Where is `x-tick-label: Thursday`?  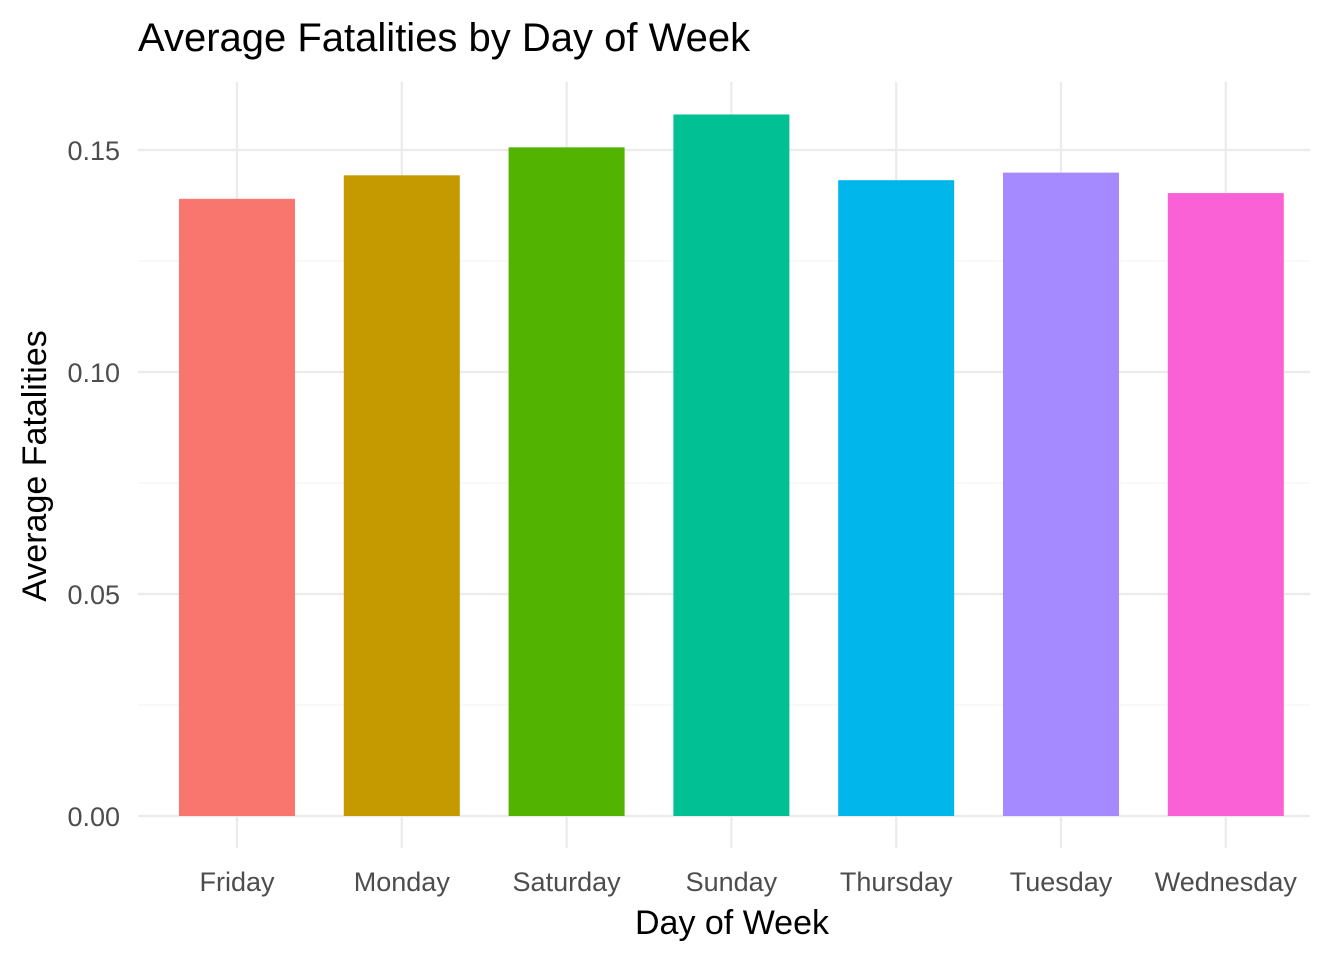 x-tick-label: Thursday is located at coordinates (896, 882).